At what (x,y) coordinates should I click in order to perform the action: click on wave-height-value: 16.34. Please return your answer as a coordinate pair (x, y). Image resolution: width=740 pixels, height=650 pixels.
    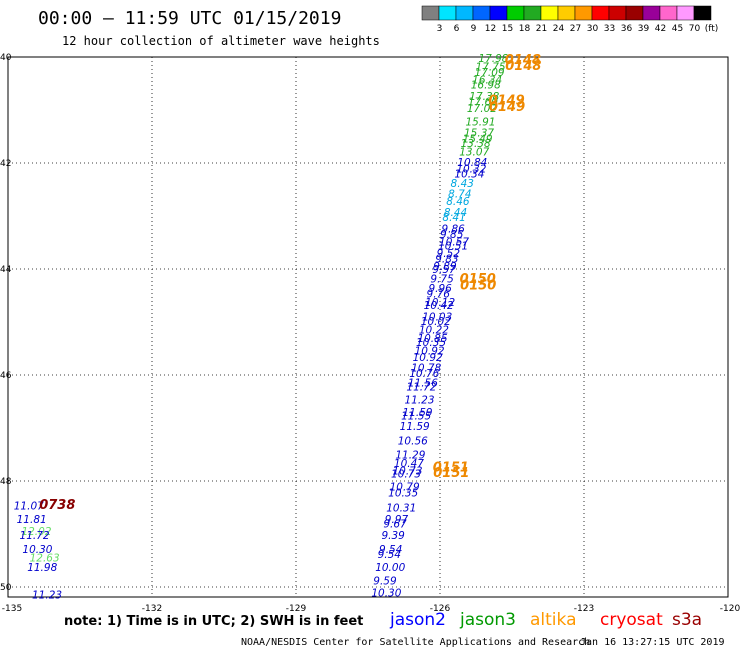
    Looking at the image, I should click on (487, 80).